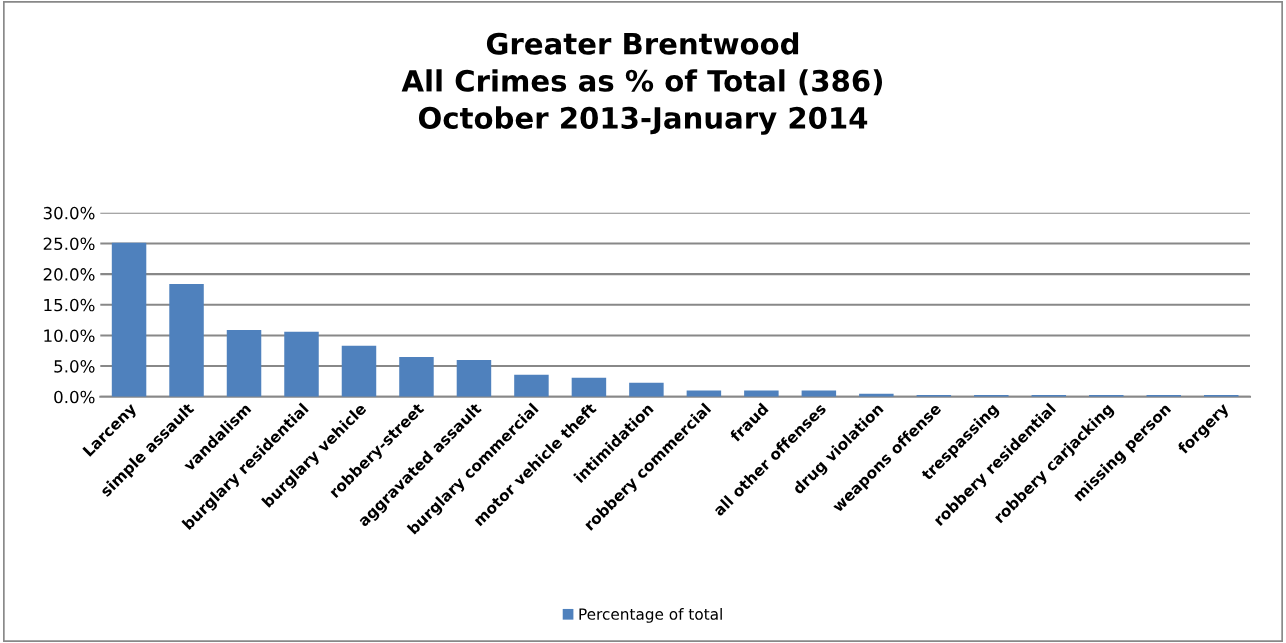  Describe the element at coordinates (69, 244) in the screenshot. I see `y-tick-label: 25.0%` at that location.